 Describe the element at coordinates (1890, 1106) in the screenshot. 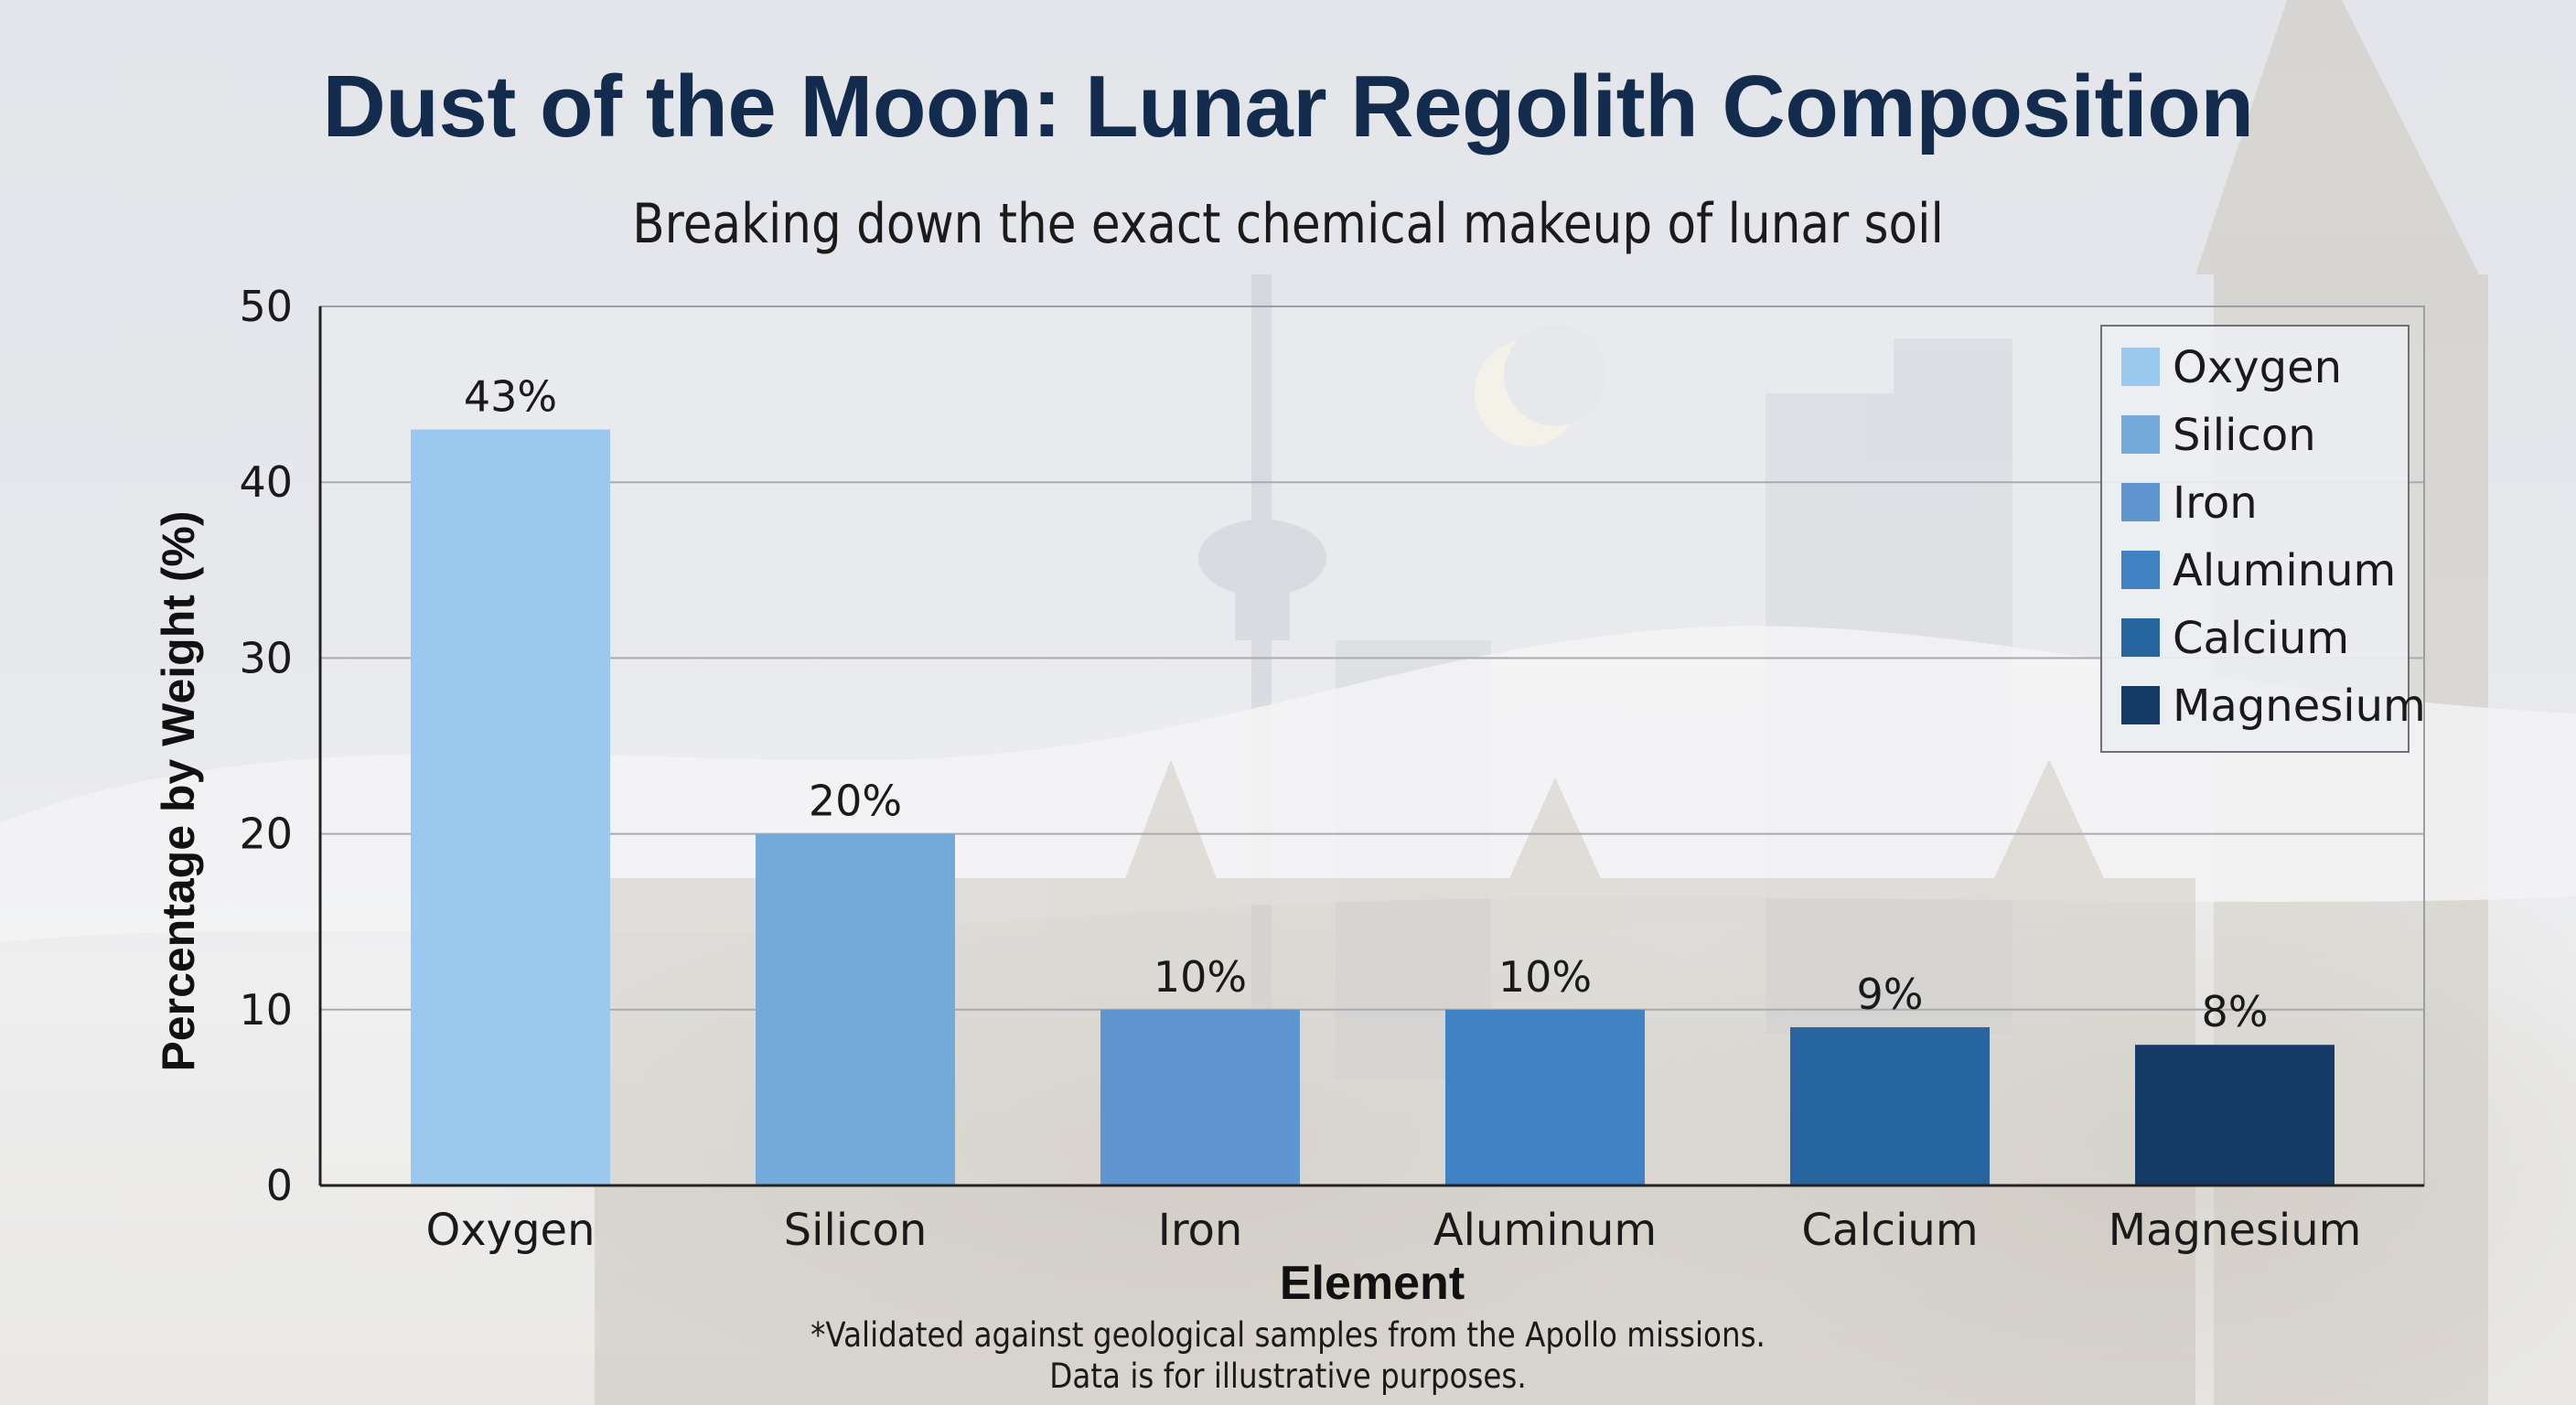

I see `bar-calcium` at that location.